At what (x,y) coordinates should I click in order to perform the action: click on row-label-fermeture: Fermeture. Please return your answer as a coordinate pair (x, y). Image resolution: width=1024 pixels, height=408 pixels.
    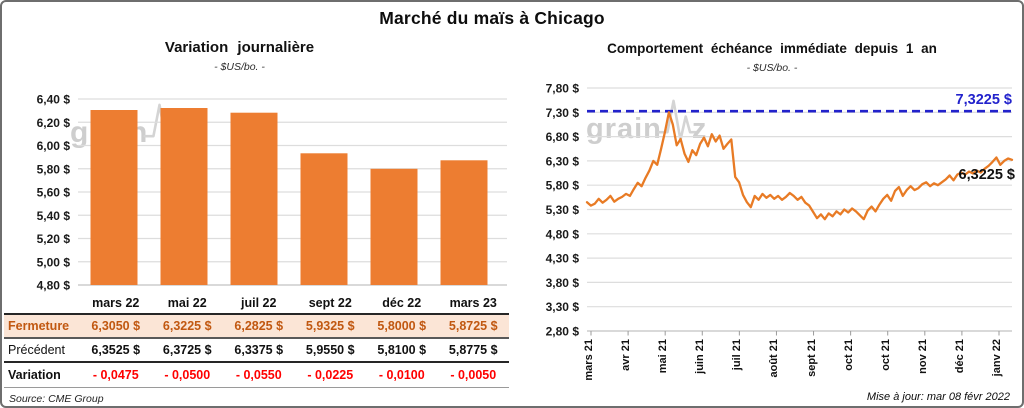
    Looking at the image, I should click on (42, 327).